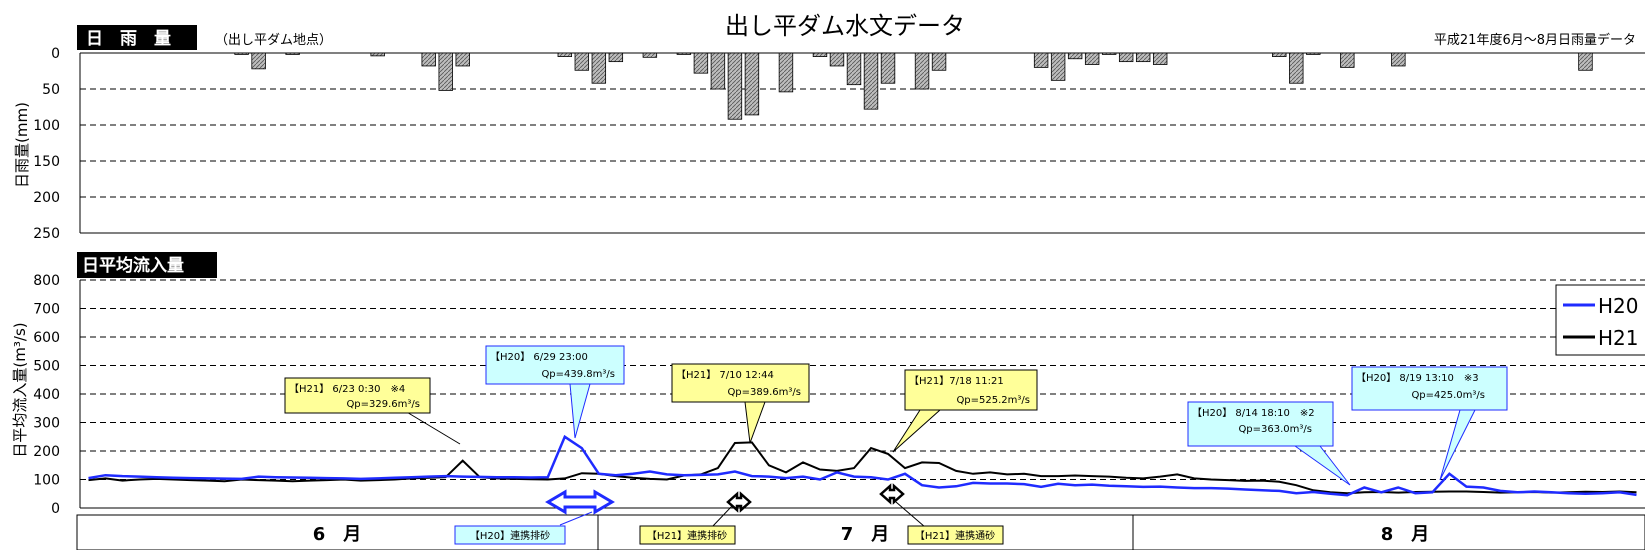 This screenshot has height=550, width=1645. I want to click on event-box-h21-pass, so click(955, 535).